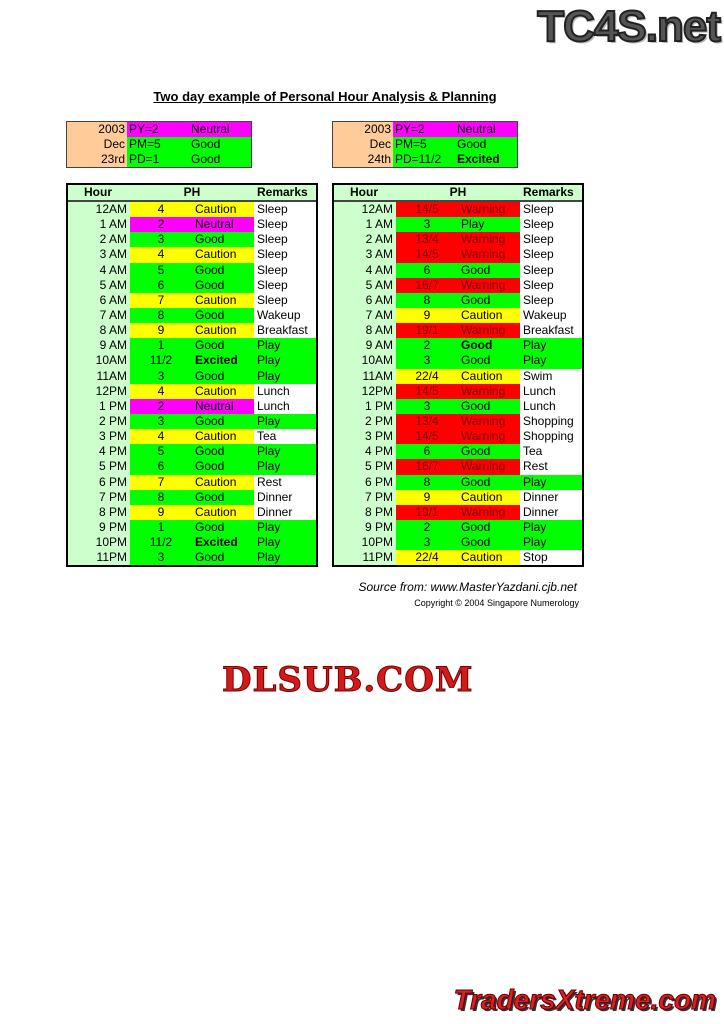  Describe the element at coordinates (113, 330) in the screenshot. I see `hour-cell: 8 AM` at that location.